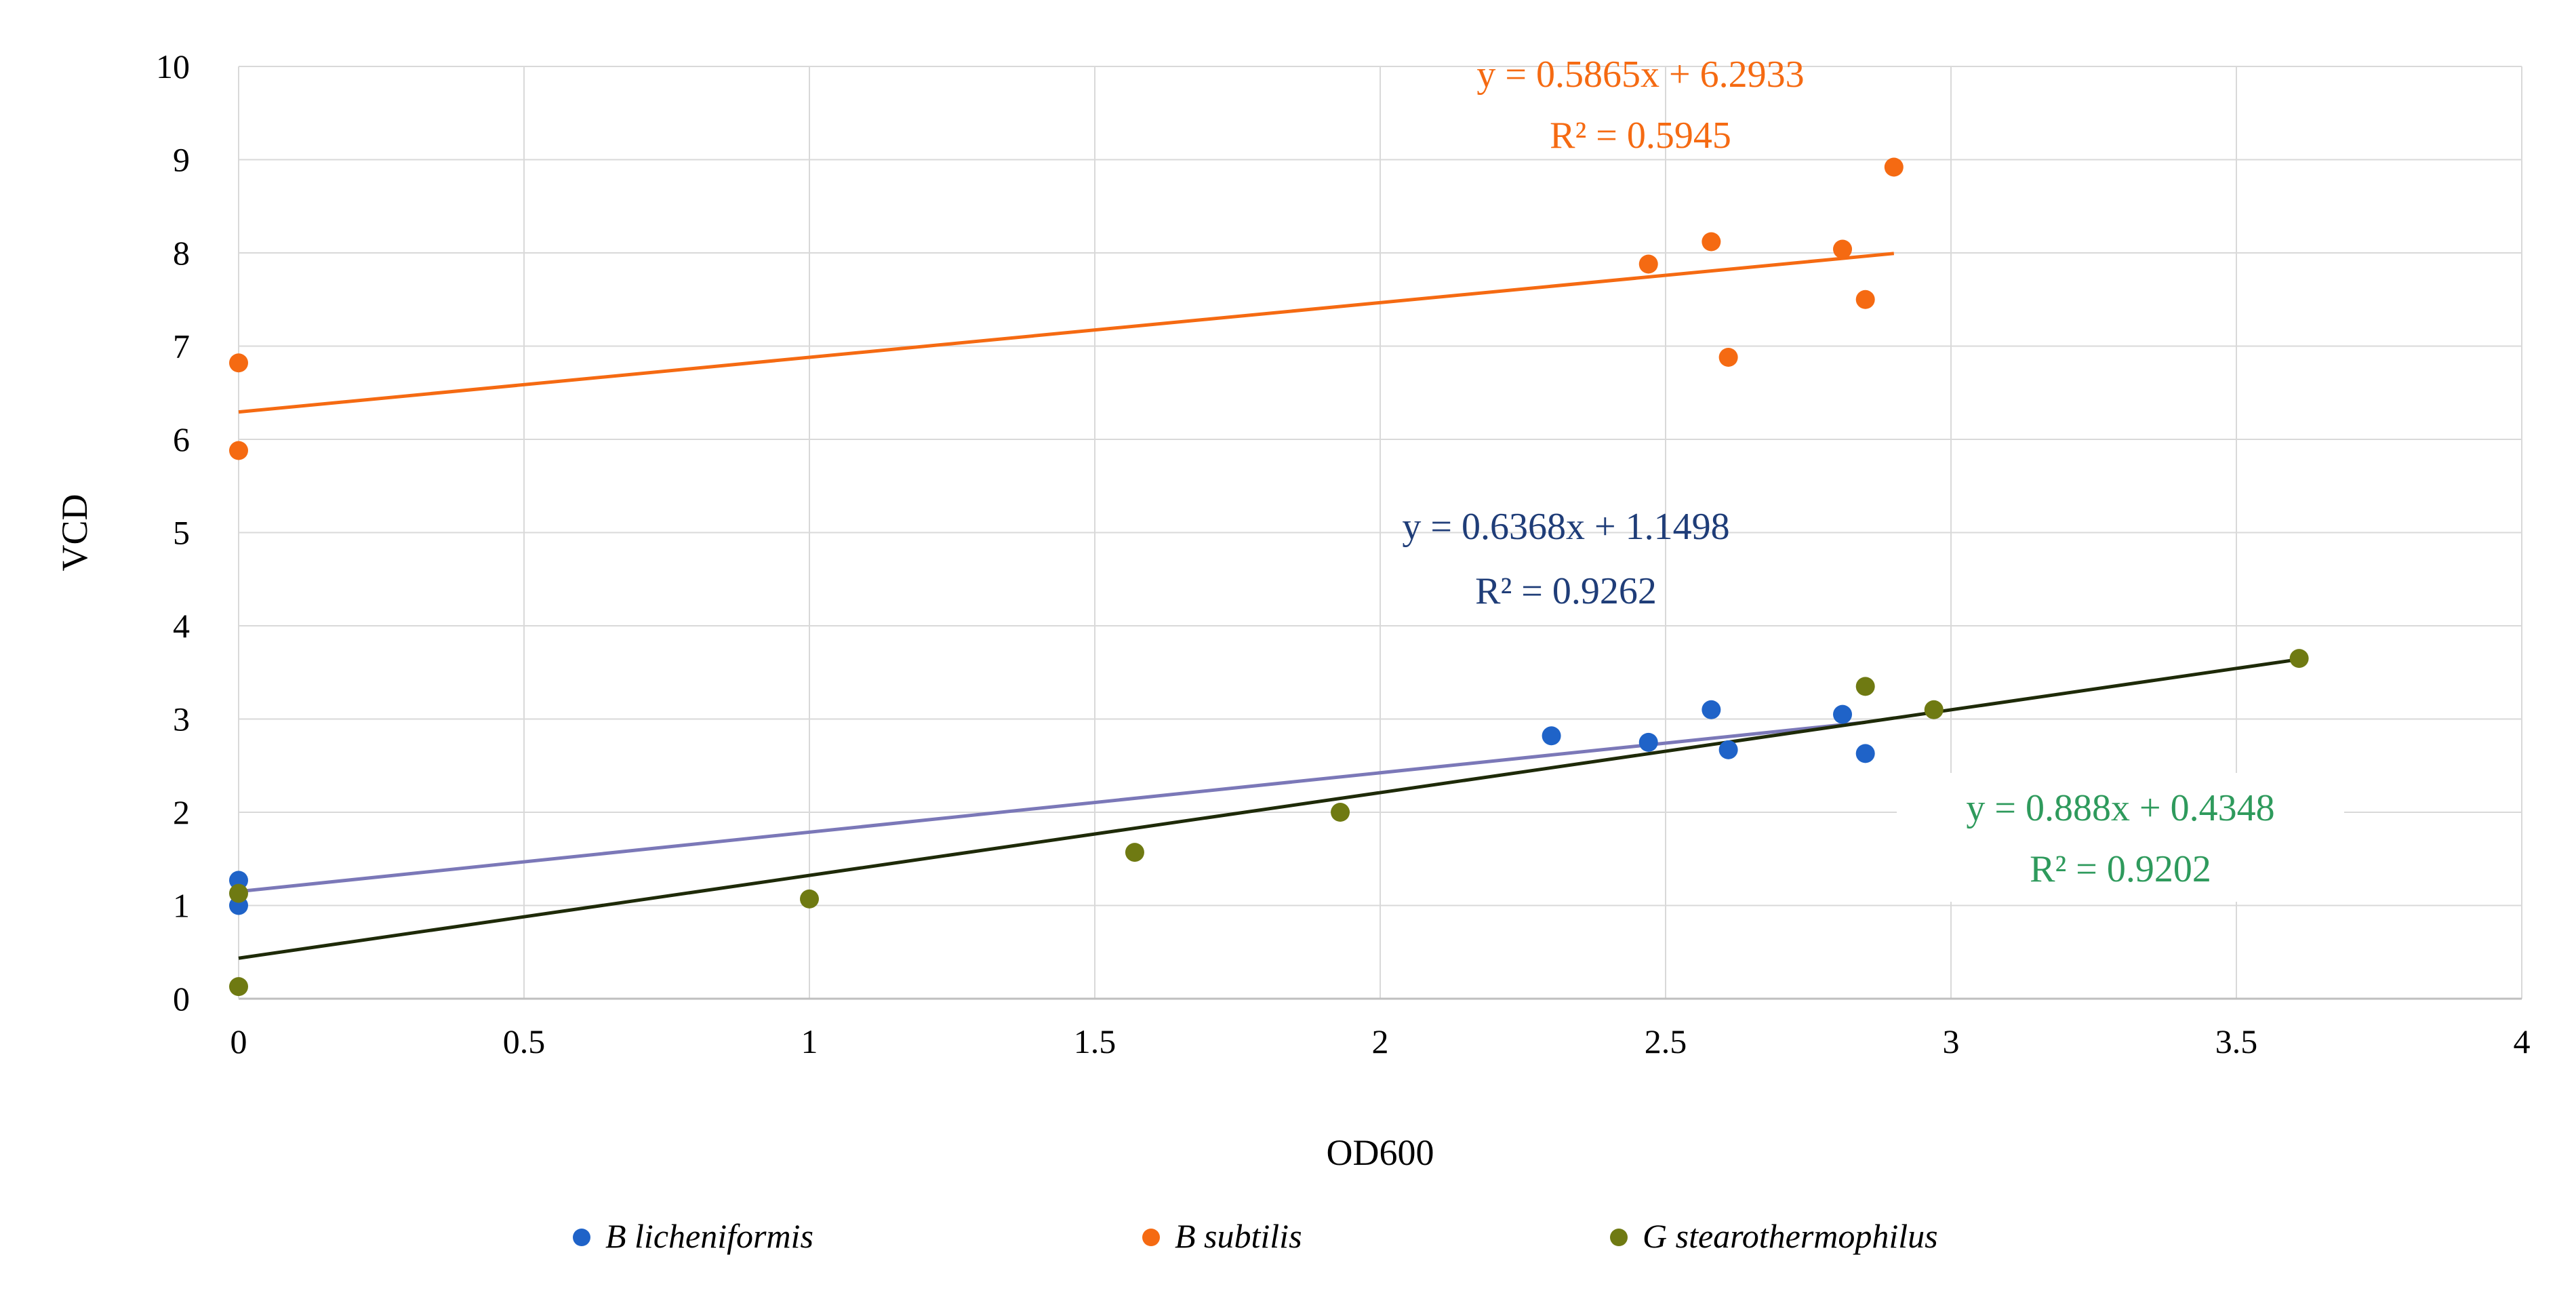 This screenshot has width=2576, height=1295. What do you see at coordinates (181, 812) in the screenshot?
I see `y-tick-label: 2` at bounding box center [181, 812].